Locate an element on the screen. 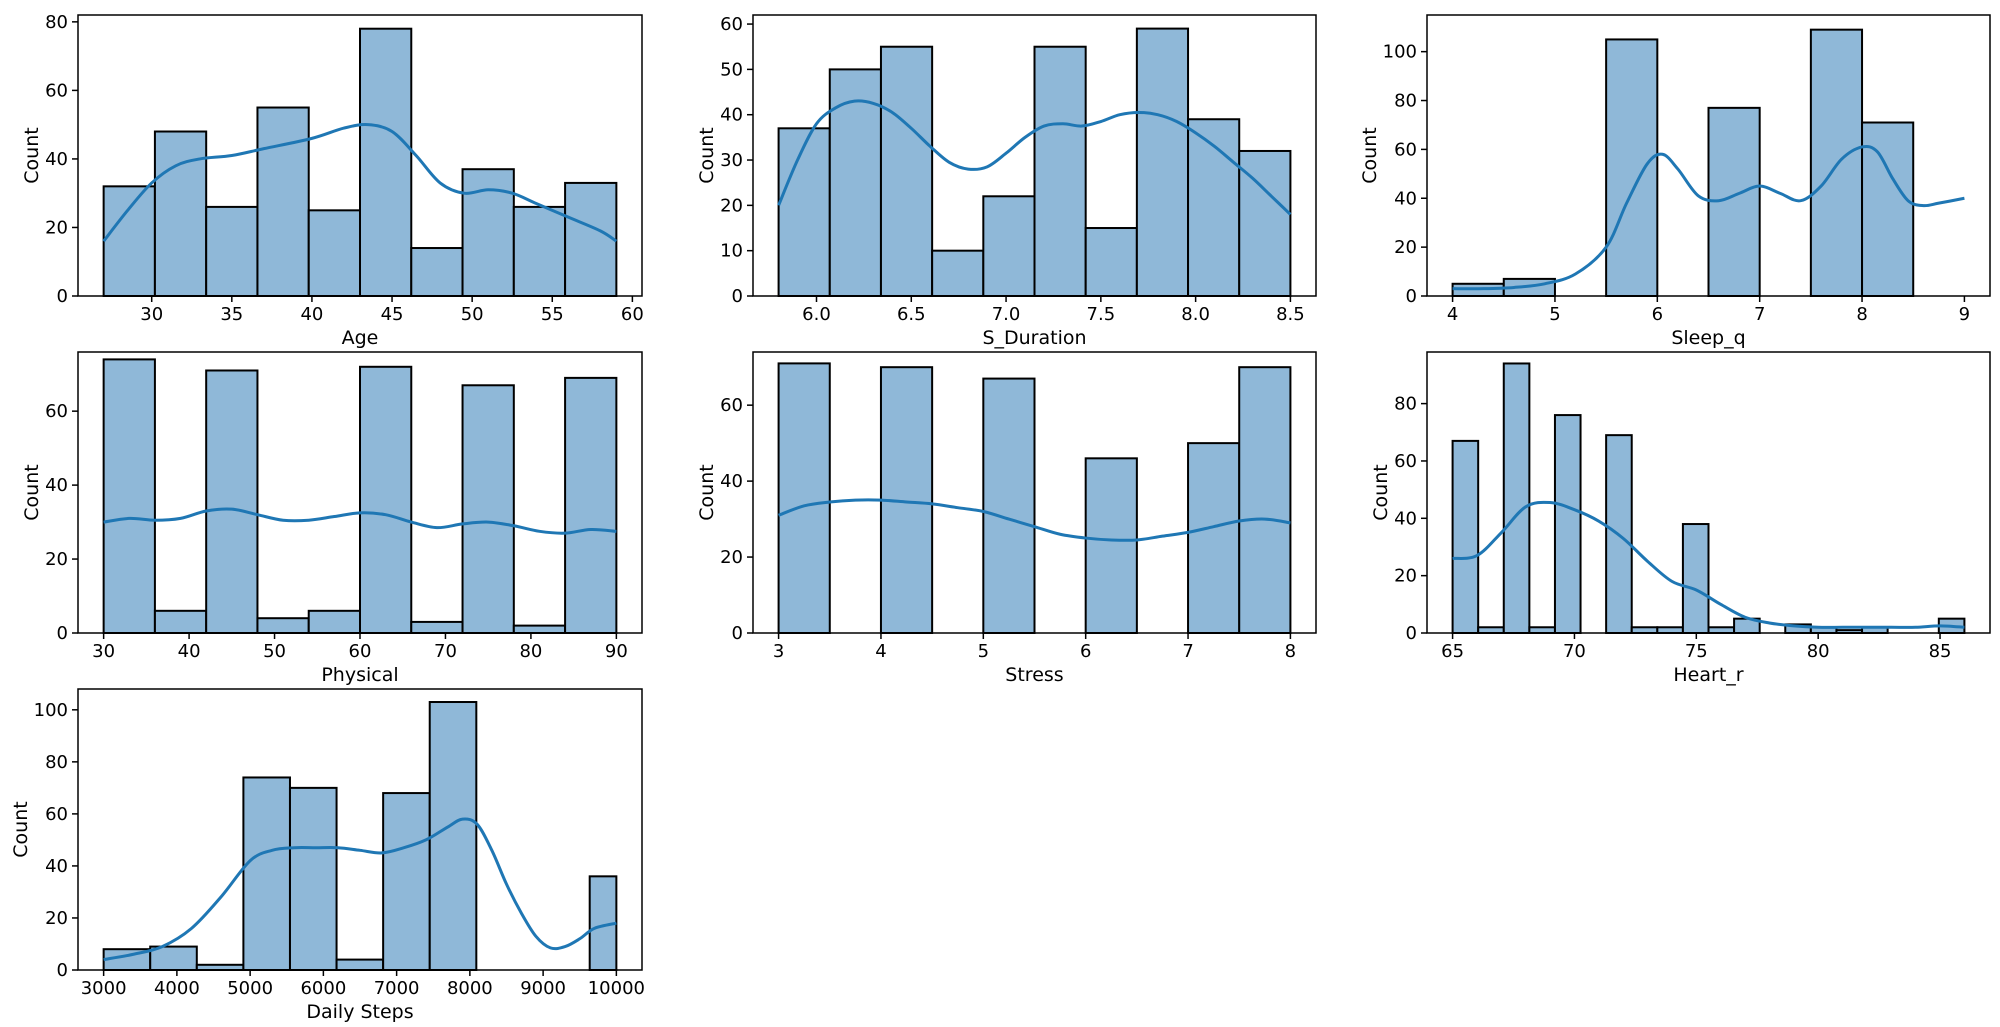 This screenshot has width=2000, height=1027. histogram-panel-3: 4 5 6 7 8 9 0 20 40 60 80 100 Sleep_q Count is located at coordinates (1675, 181).